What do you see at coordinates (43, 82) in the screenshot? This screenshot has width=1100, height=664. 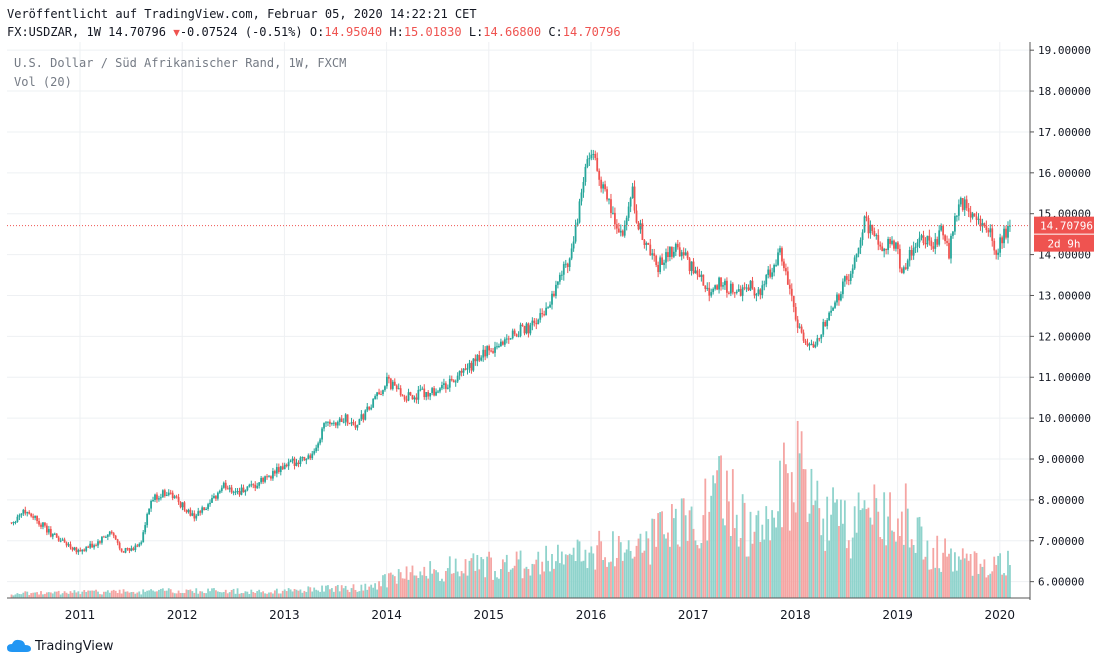 I see `volume-legend: Vol (20)` at bounding box center [43, 82].